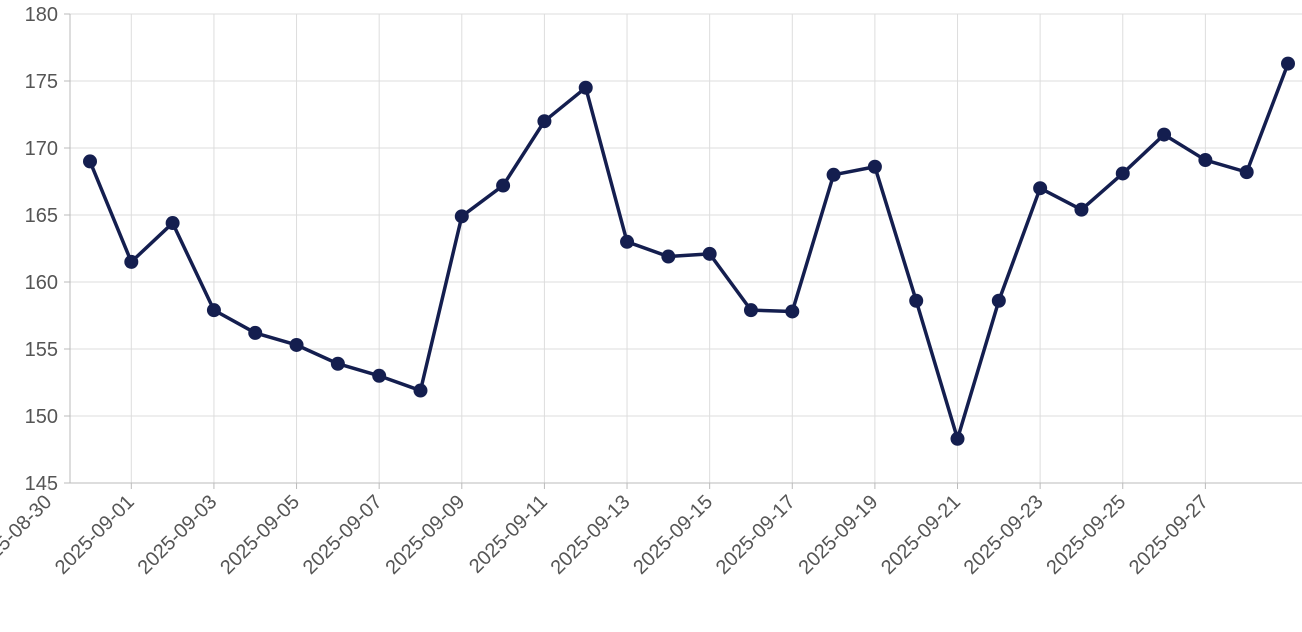 The height and width of the screenshot is (632, 1302). Describe the element at coordinates (95, 535) in the screenshot. I see `x-tick-label: 2025-09-01` at that location.